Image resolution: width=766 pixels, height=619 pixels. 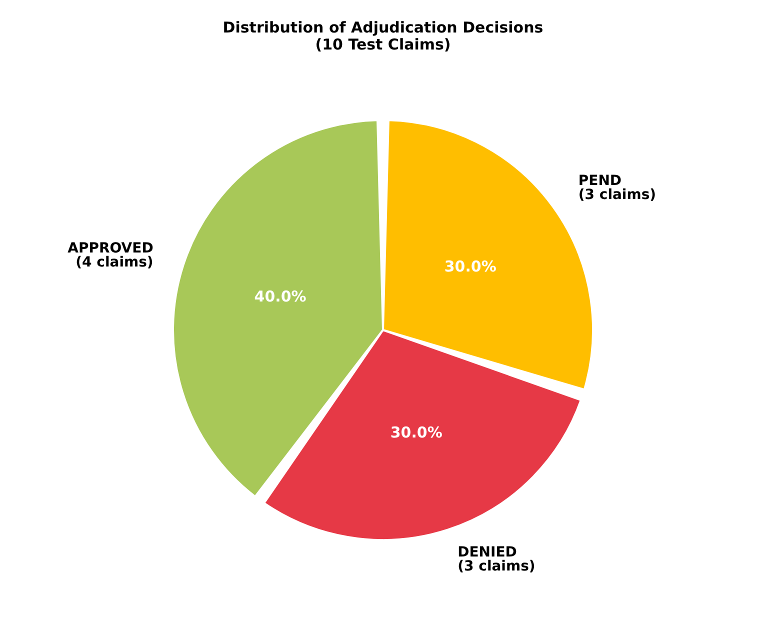 I want to click on slice-label: DENIED (3 claims), so click(x=497, y=559).